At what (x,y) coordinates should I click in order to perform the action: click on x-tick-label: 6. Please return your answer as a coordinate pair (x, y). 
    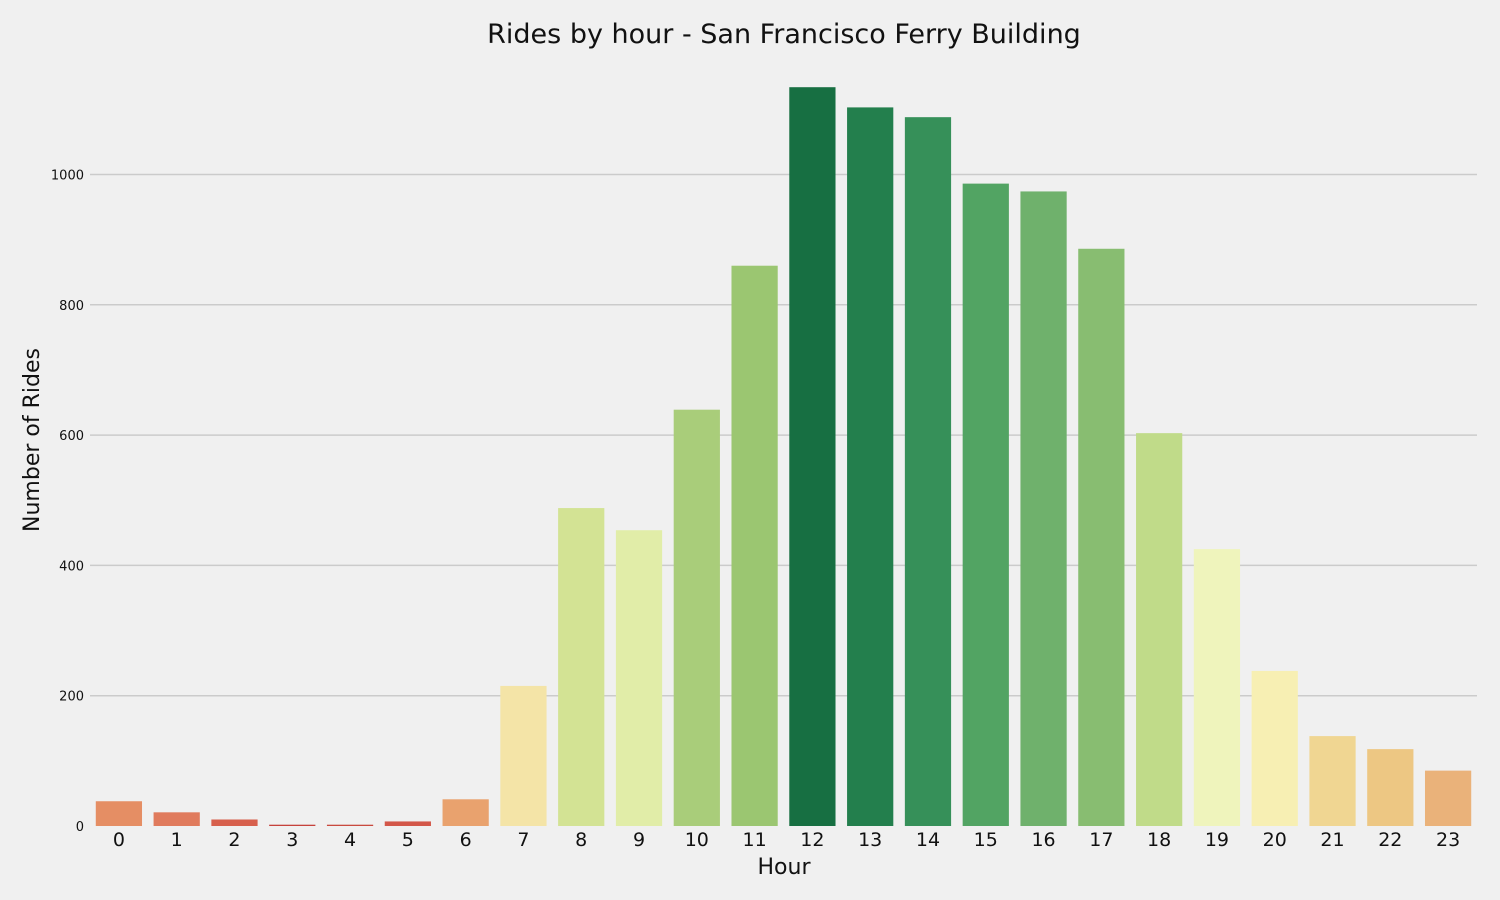
    Looking at the image, I should click on (466, 840).